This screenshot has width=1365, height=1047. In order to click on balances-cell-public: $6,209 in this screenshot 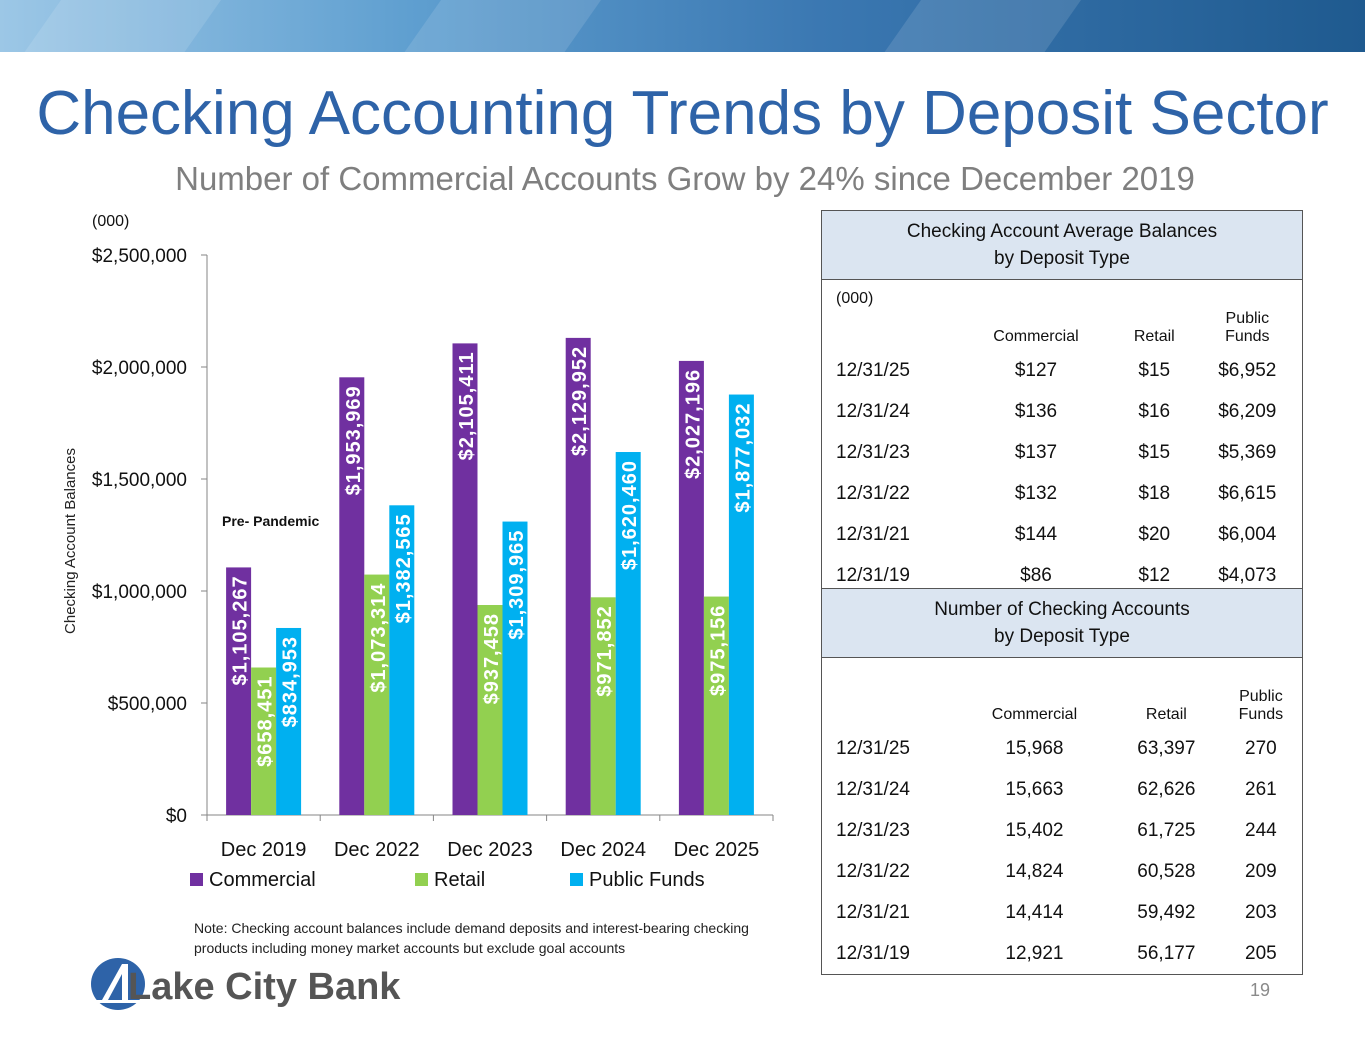, I will do `click(1247, 411)`.